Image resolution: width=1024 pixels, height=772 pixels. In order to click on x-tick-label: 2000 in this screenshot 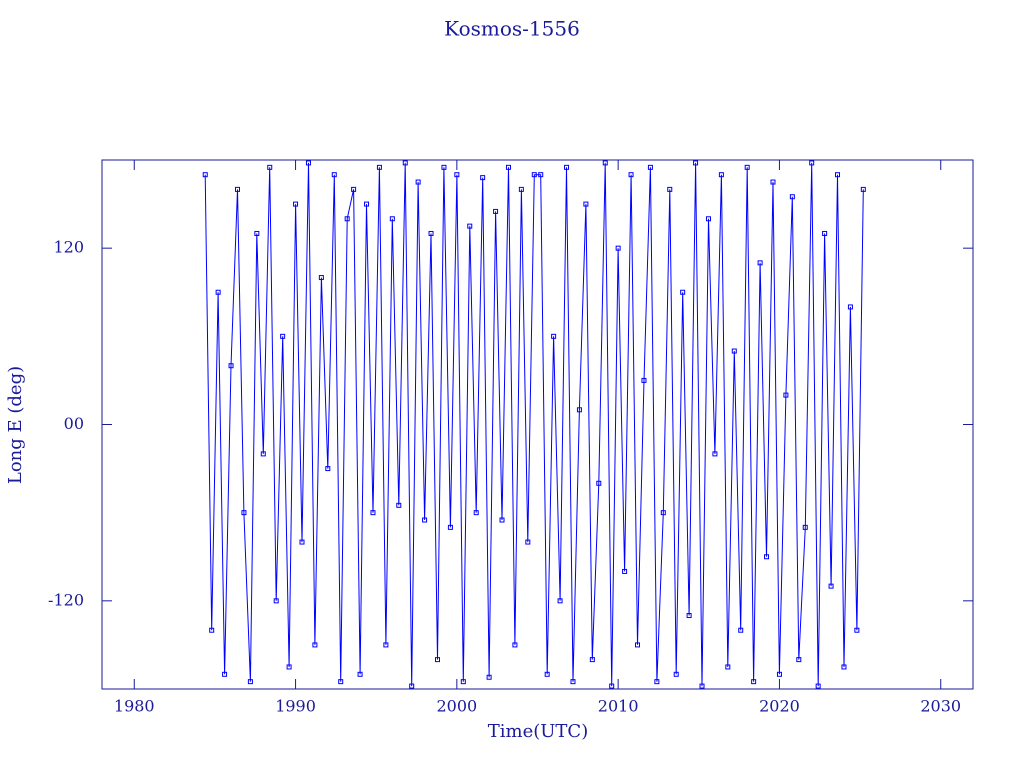, I will do `click(456, 706)`.